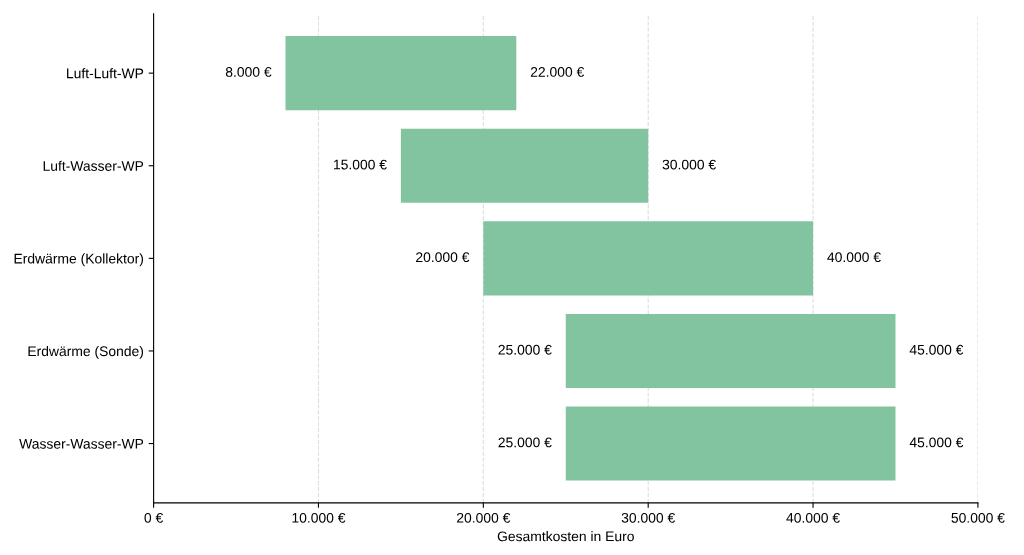  What do you see at coordinates (565, 536) in the screenshot?
I see `x-axis-title: Gesamtkosten in Euro` at bounding box center [565, 536].